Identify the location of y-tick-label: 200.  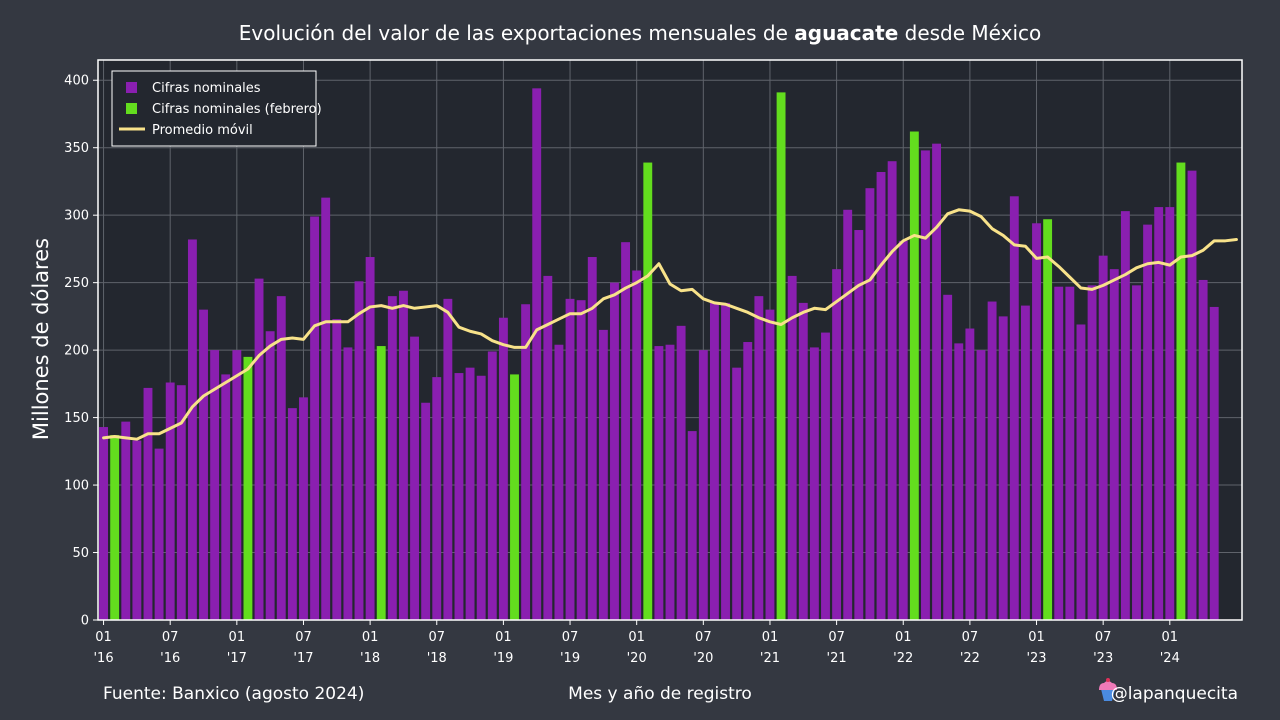
(76, 351).